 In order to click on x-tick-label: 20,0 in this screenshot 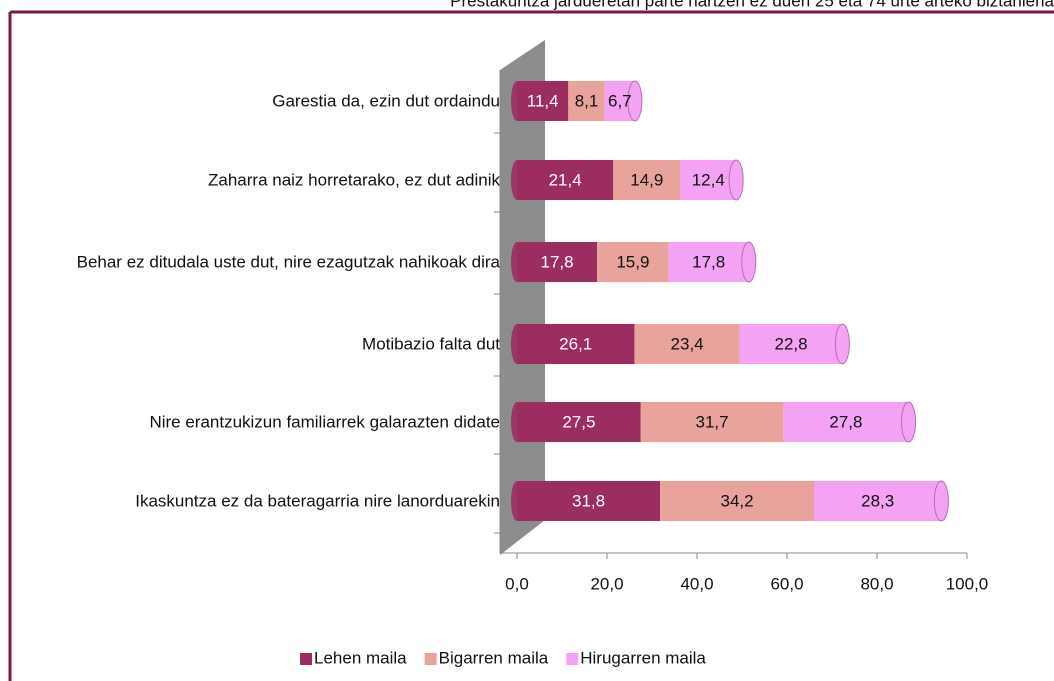, I will do `click(606, 583)`.